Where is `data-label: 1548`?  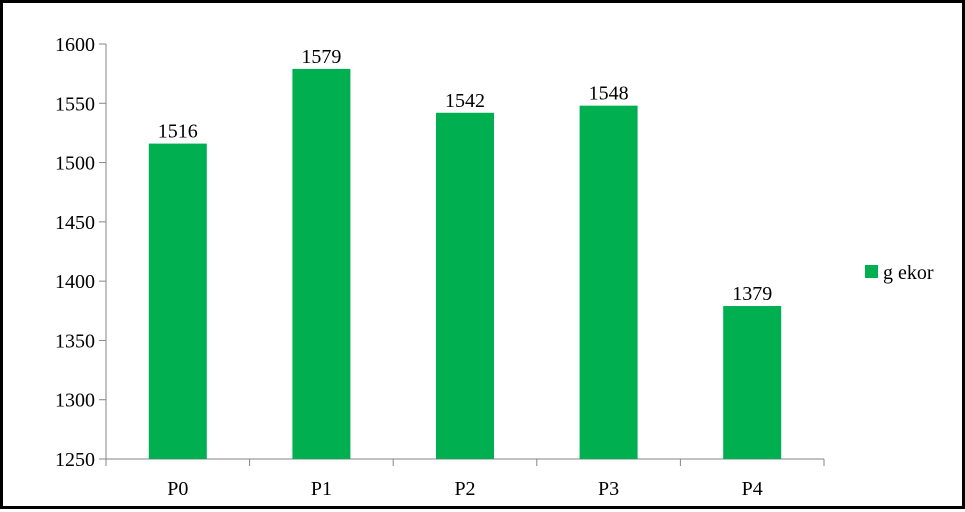
data-label: 1548 is located at coordinates (609, 94).